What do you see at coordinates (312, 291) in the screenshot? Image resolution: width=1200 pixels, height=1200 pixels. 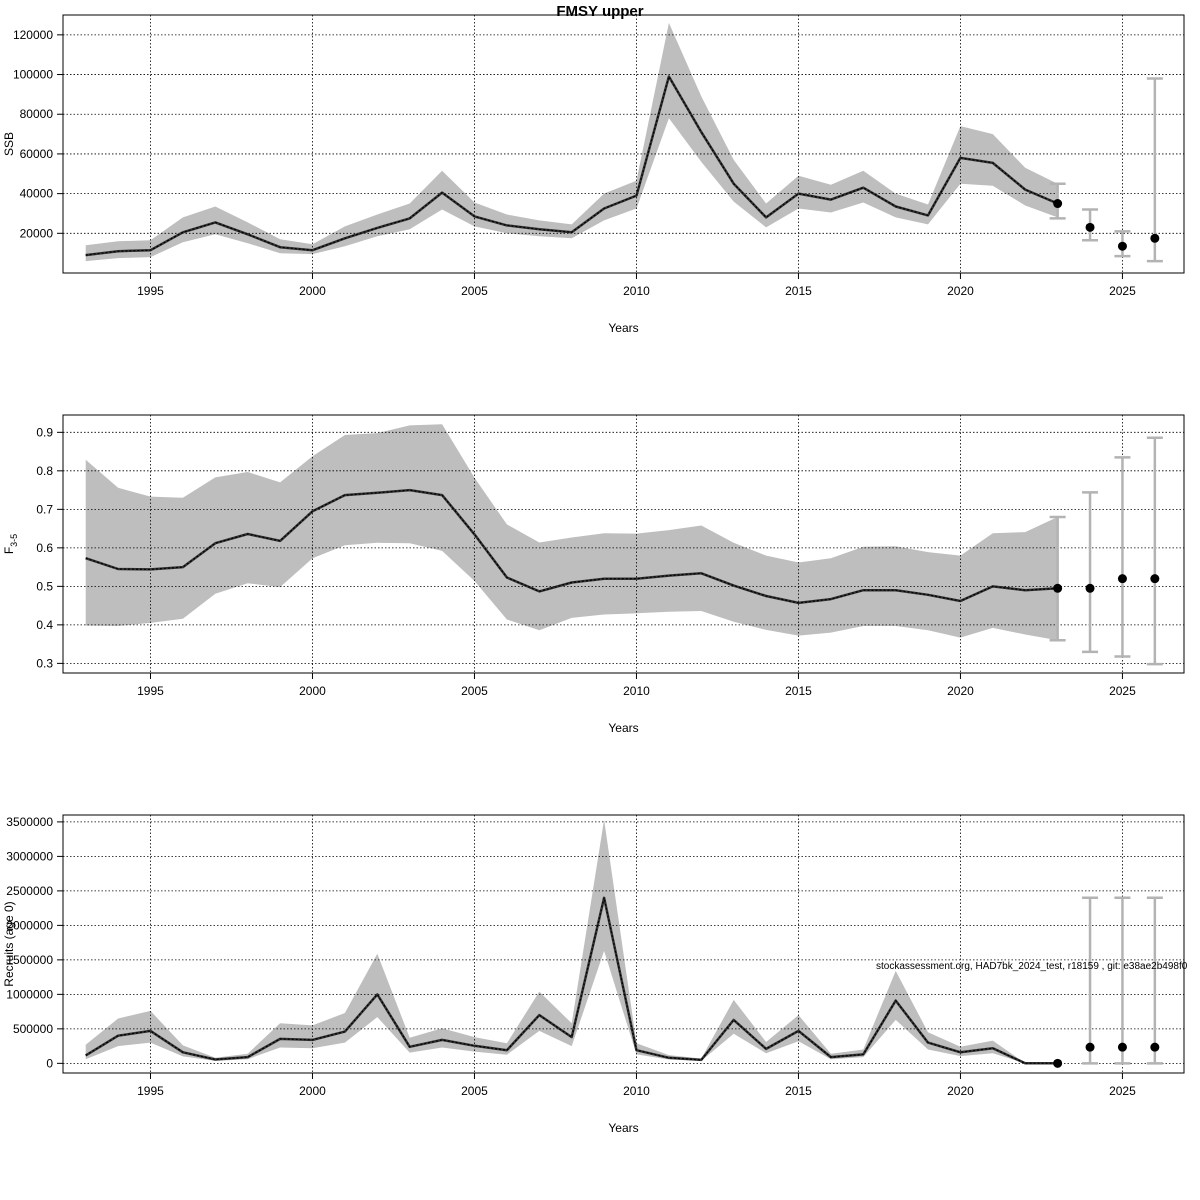 I see `ssb-xtick-label-2000: 2000` at bounding box center [312, 291].